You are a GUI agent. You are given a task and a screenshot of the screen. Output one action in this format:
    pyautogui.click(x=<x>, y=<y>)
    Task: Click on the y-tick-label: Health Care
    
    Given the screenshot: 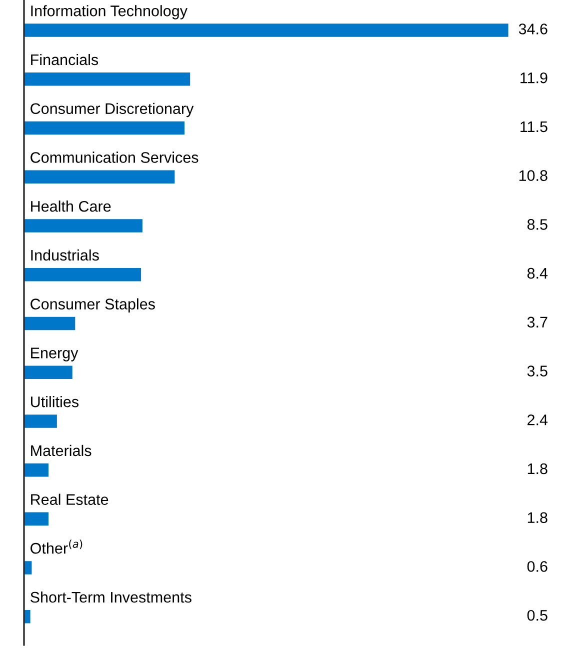 What is the action you would take?
    pyautogui.click(x=71, y=206)
    